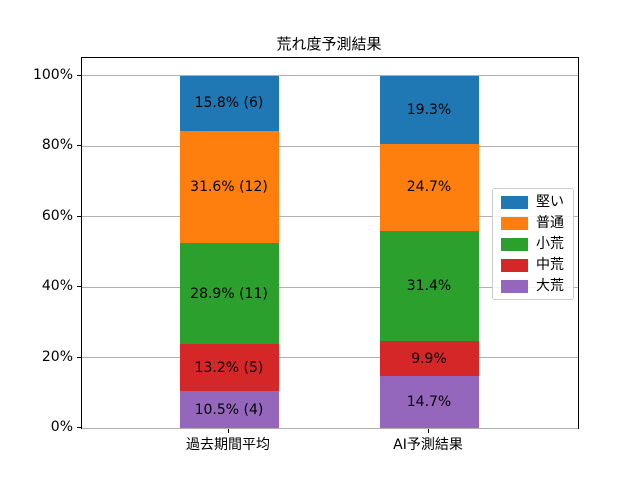 This screenshot has width=640, height=480. I want to click on legend-entry: 普通, so click(532, 223).